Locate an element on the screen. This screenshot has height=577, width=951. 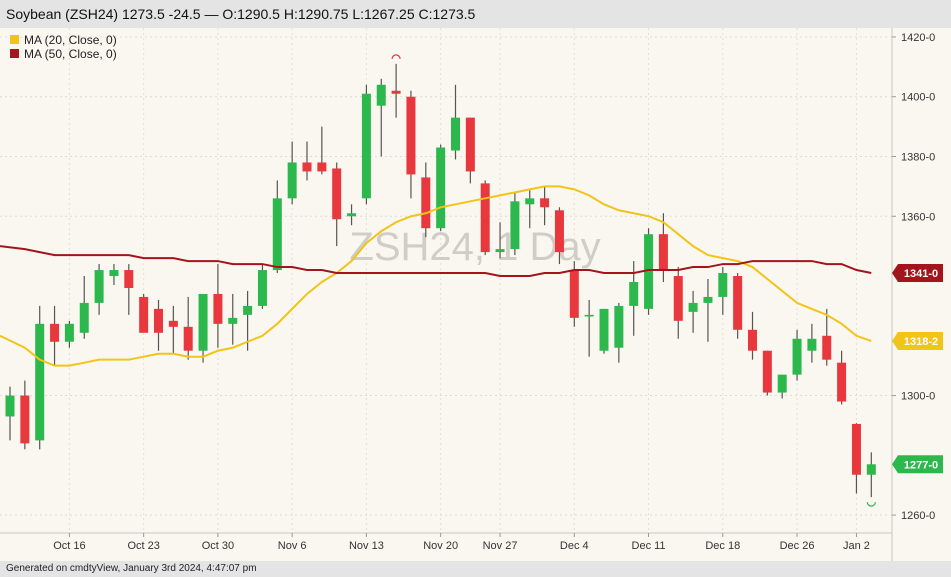
high-marker is located at coordinates (396, 56).